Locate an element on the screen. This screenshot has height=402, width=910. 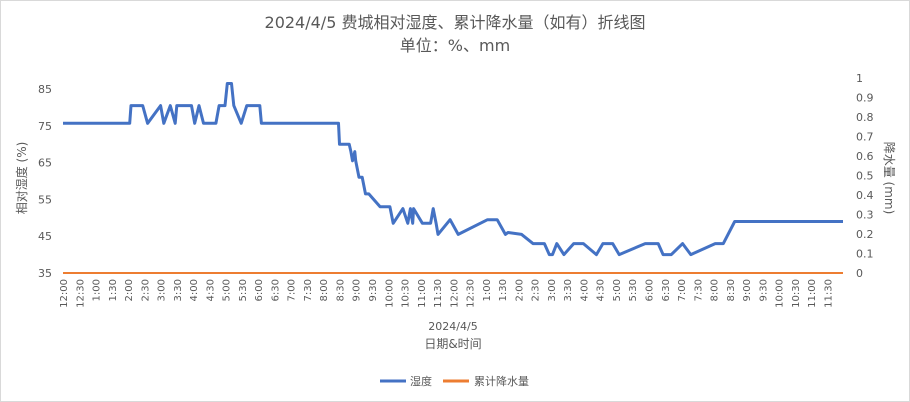
y-left-tick-label: 65 is located at coordinates (45, 163).